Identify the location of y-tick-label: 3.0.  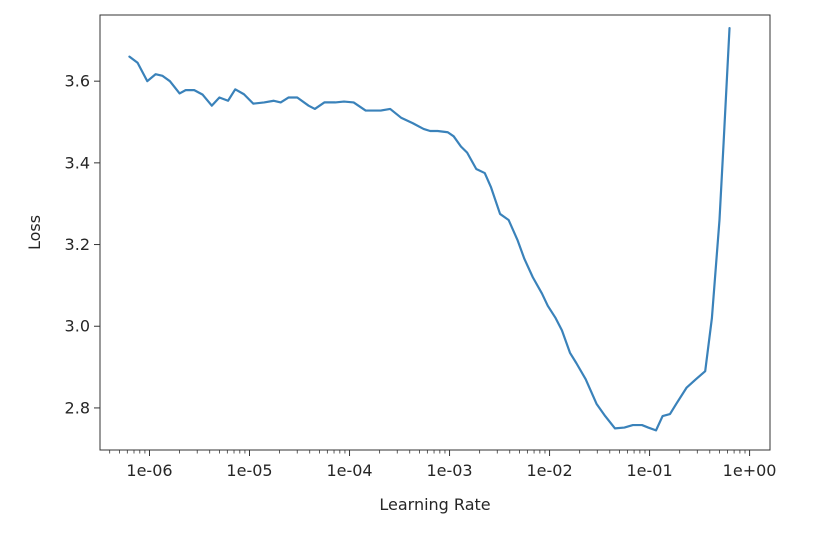
(77, 326).